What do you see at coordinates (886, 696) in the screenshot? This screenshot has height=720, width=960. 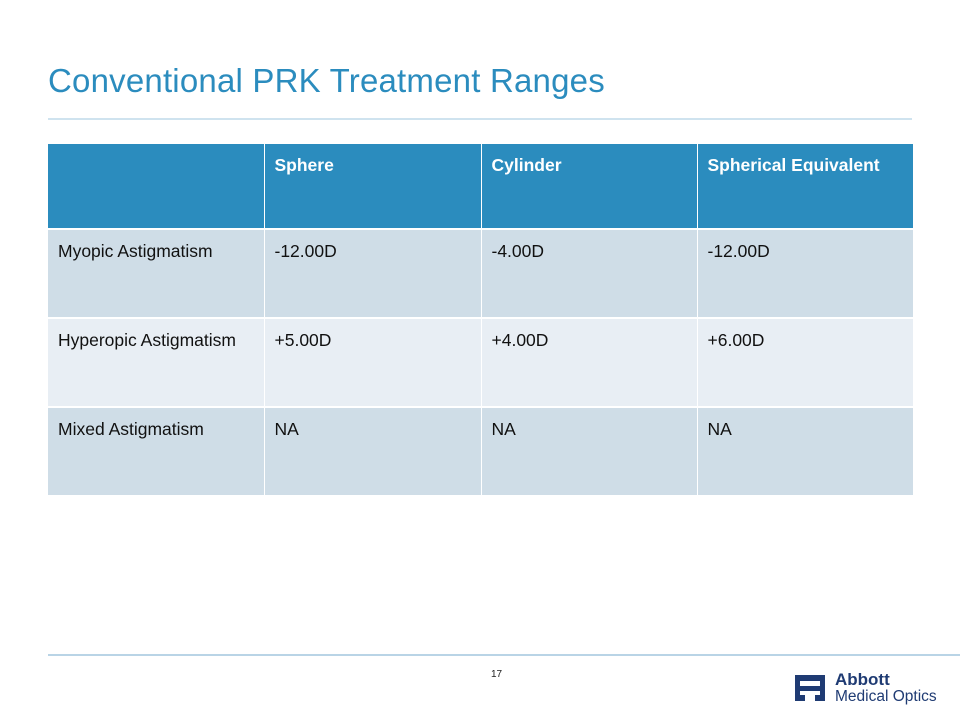 I see `logo-wordmark-line2: Medical Optics` at bounding box center [886, 696].